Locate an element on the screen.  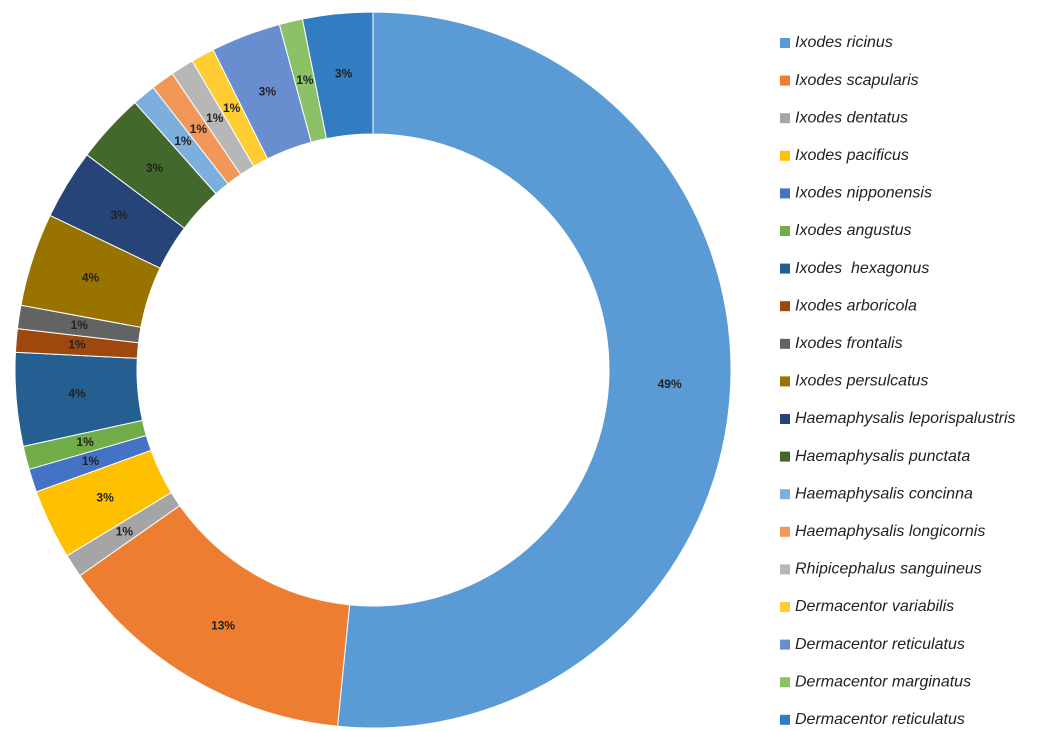
legend-label: Haemaphysalis punctata is located at coordinates (882, 456).